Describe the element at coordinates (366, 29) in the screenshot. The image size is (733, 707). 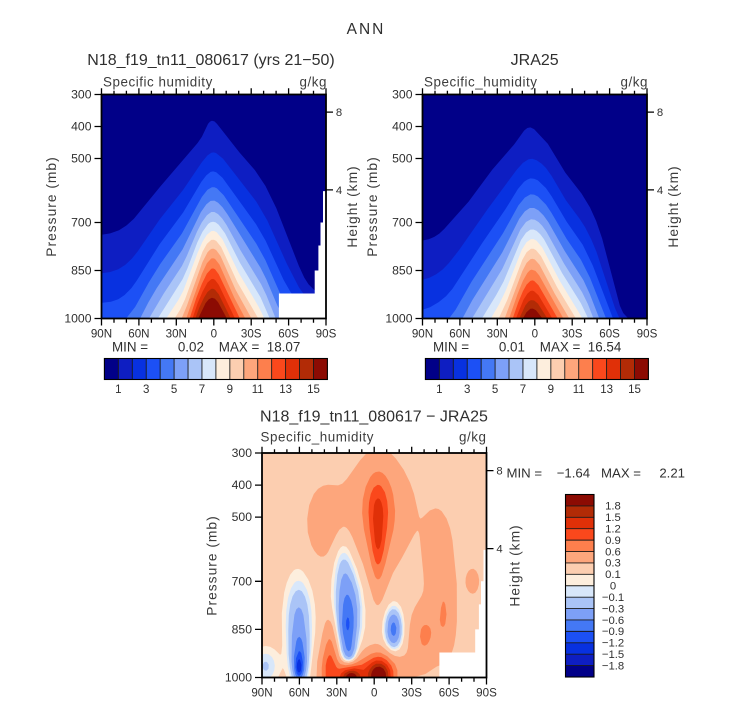
I see `svg-text: ANN` at that location.